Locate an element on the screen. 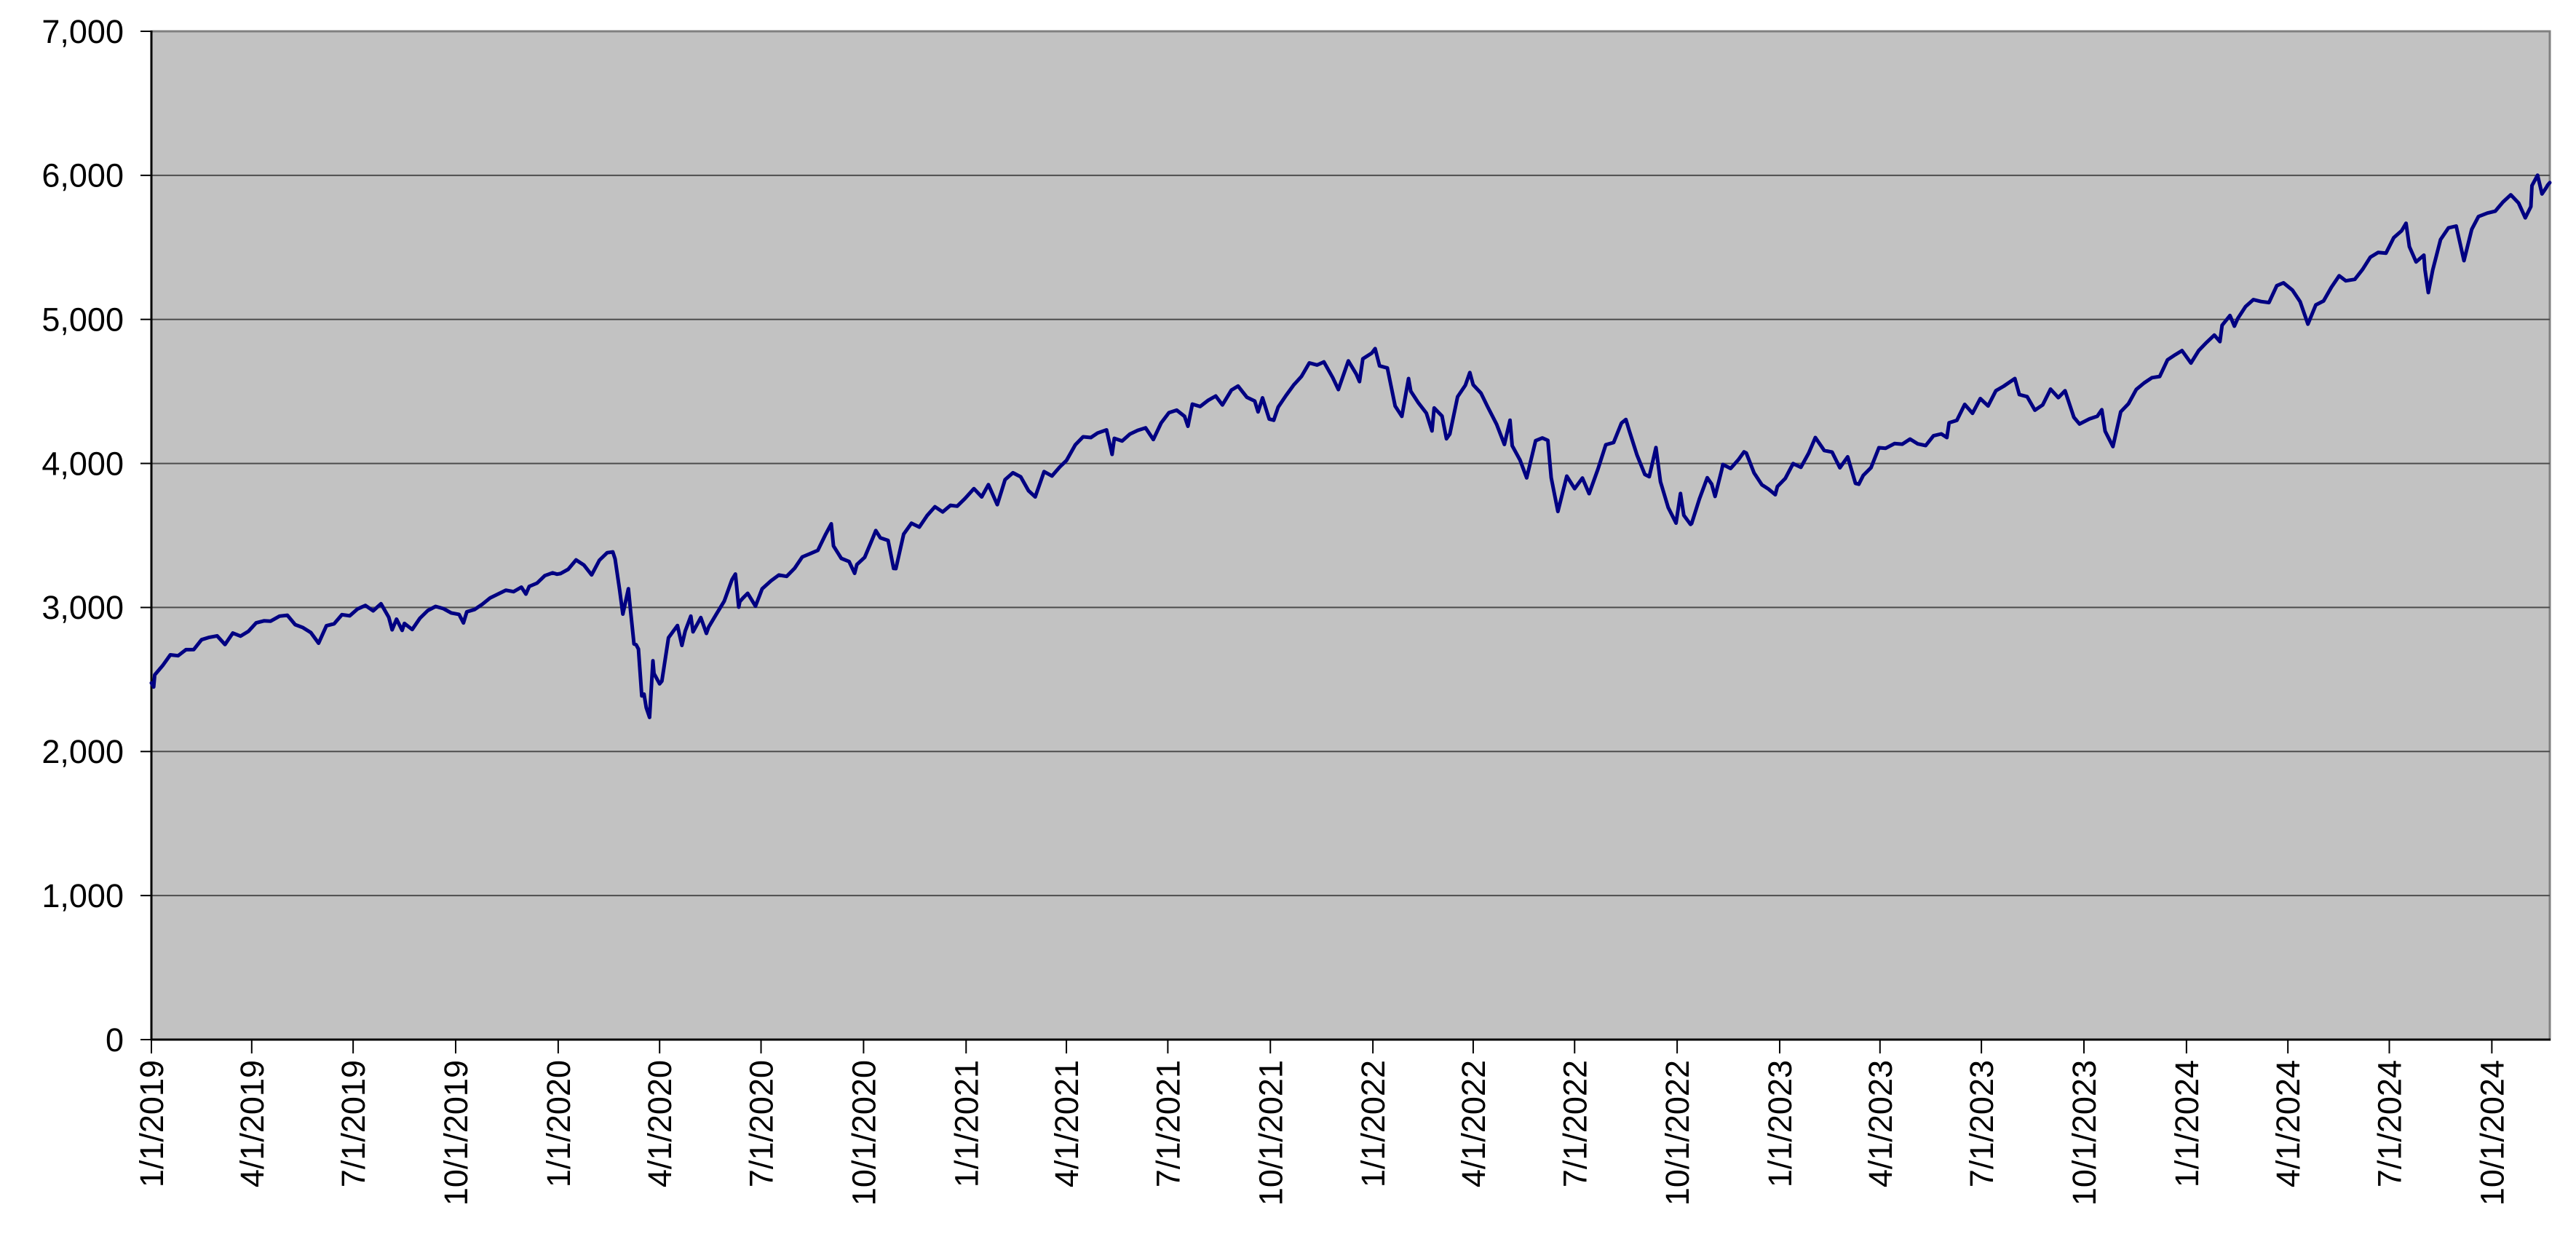 This screenshot has height=1250, width=2576. x-tick-label: 4/1/2023 is located at coordinates (1880, 1123).